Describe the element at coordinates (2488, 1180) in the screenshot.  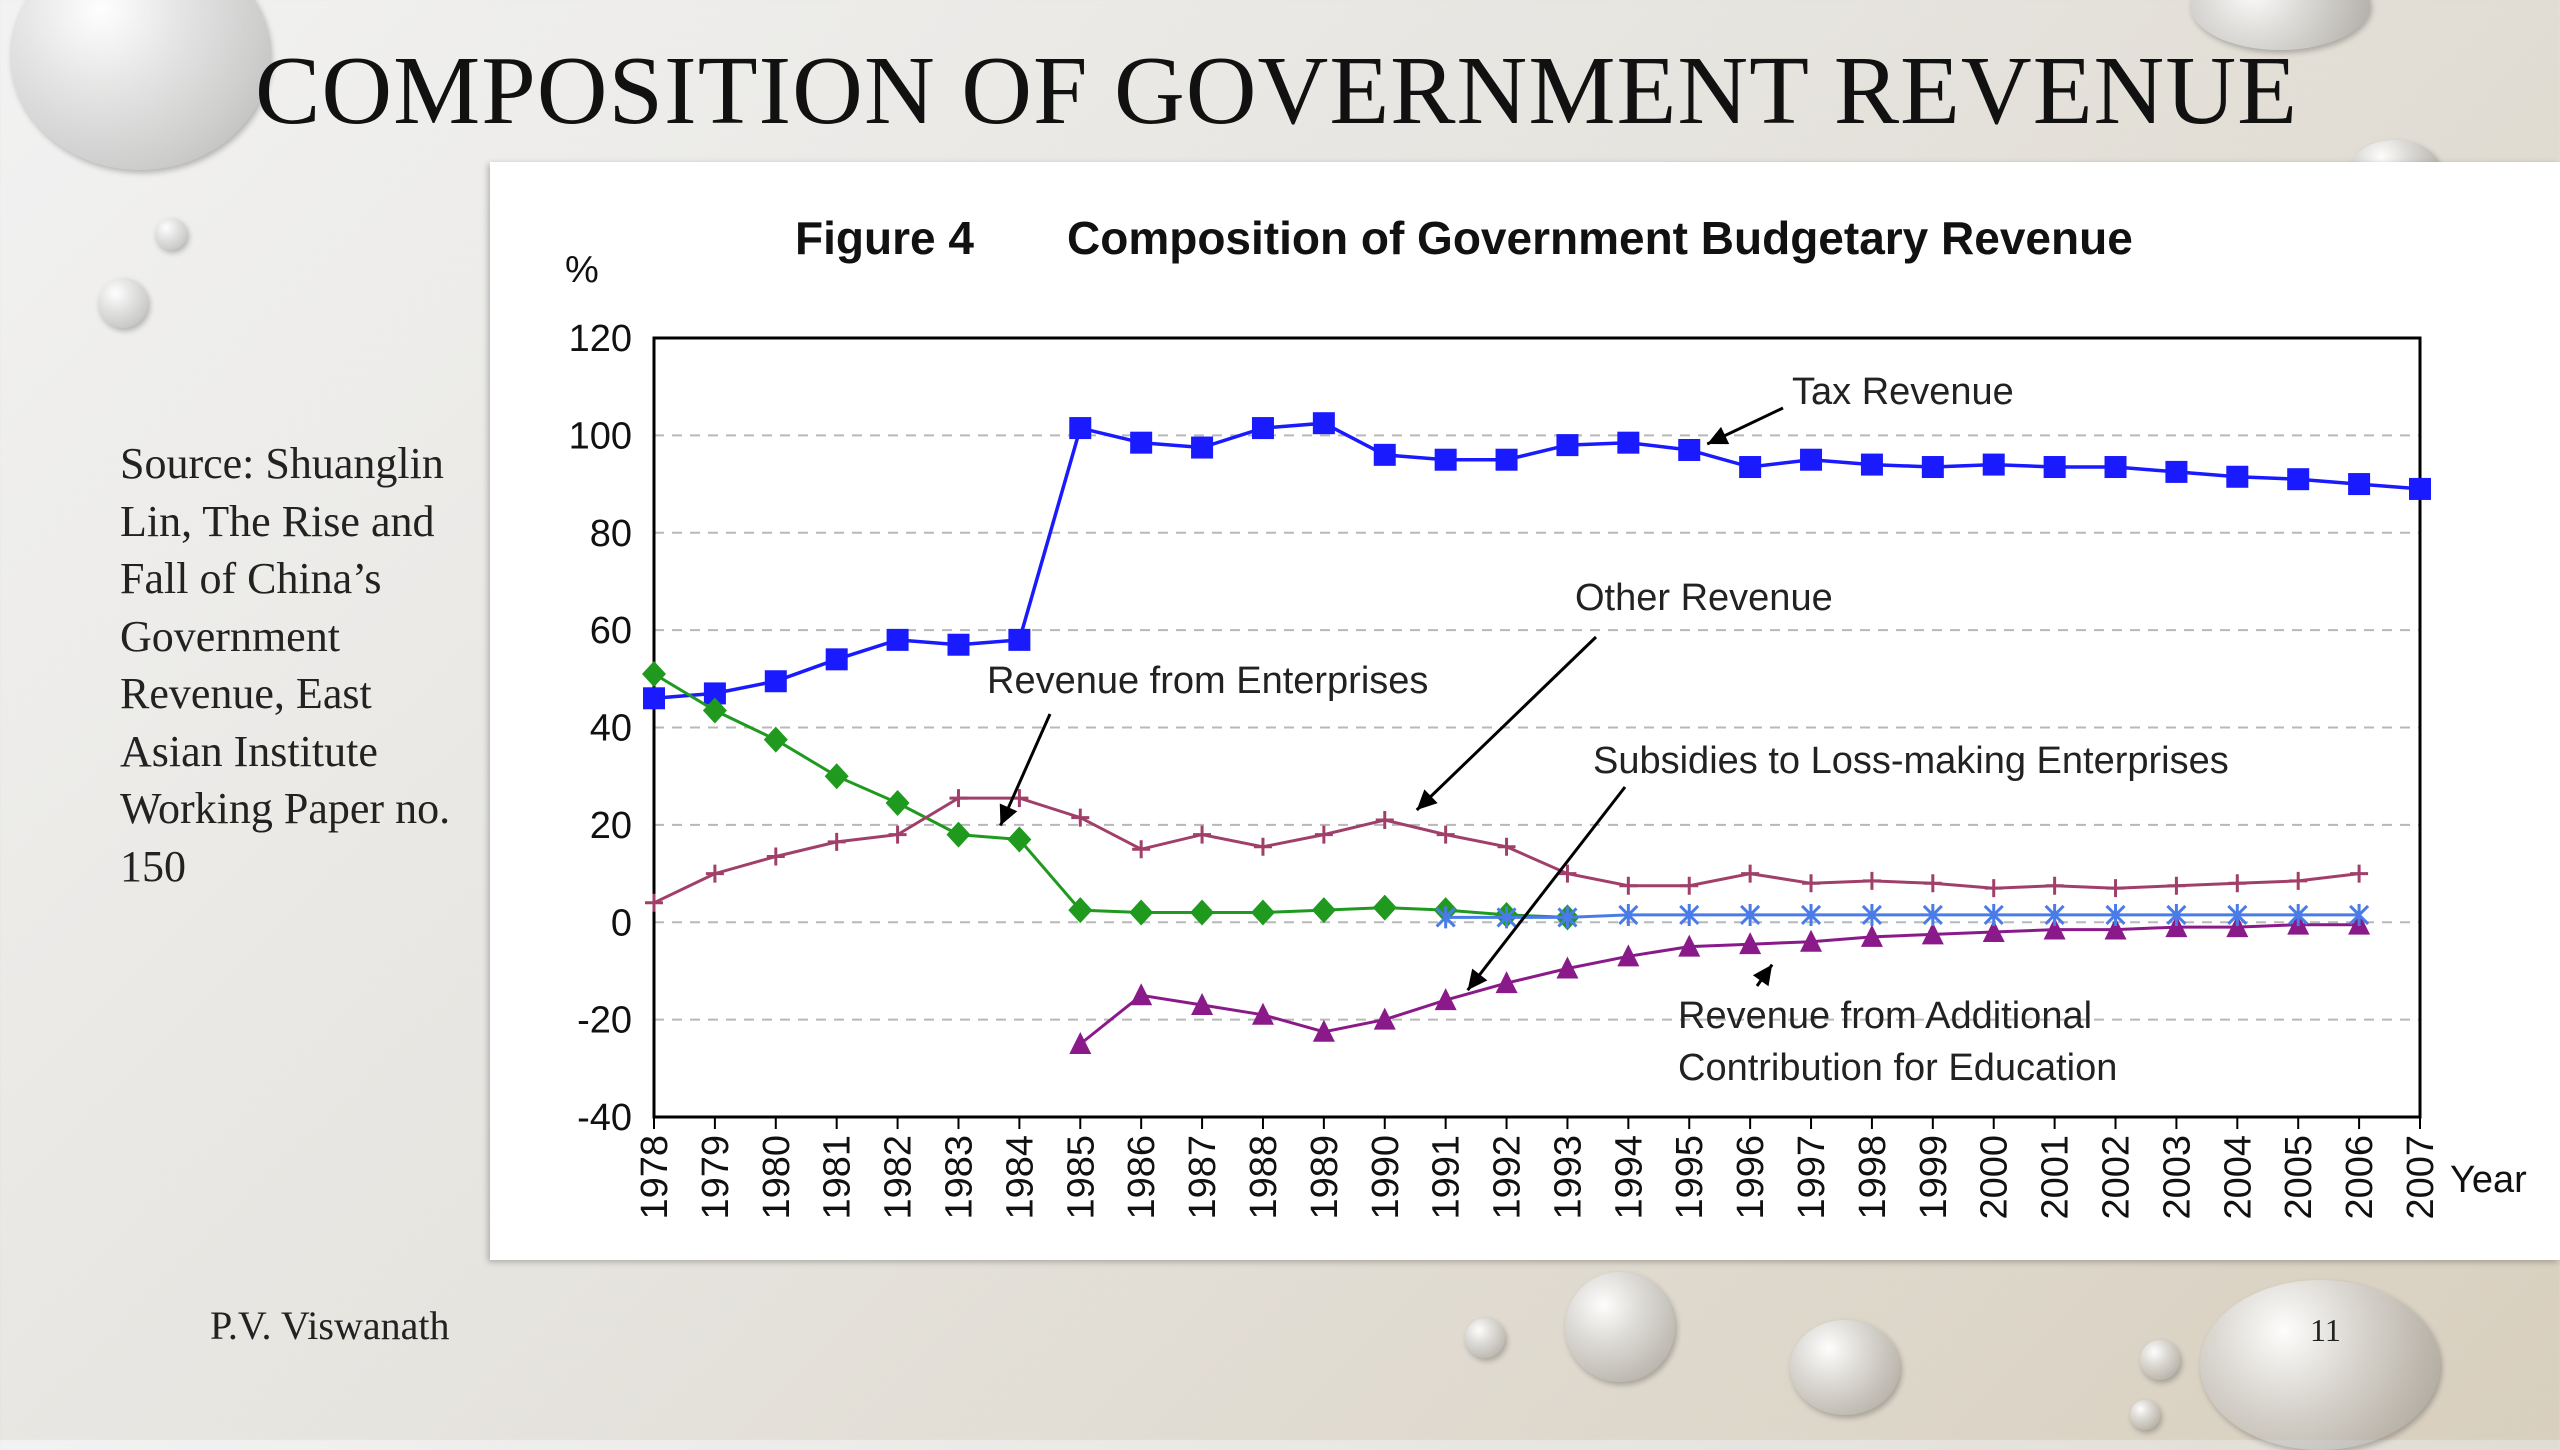
I see `x-axis-label: Year` at that location.